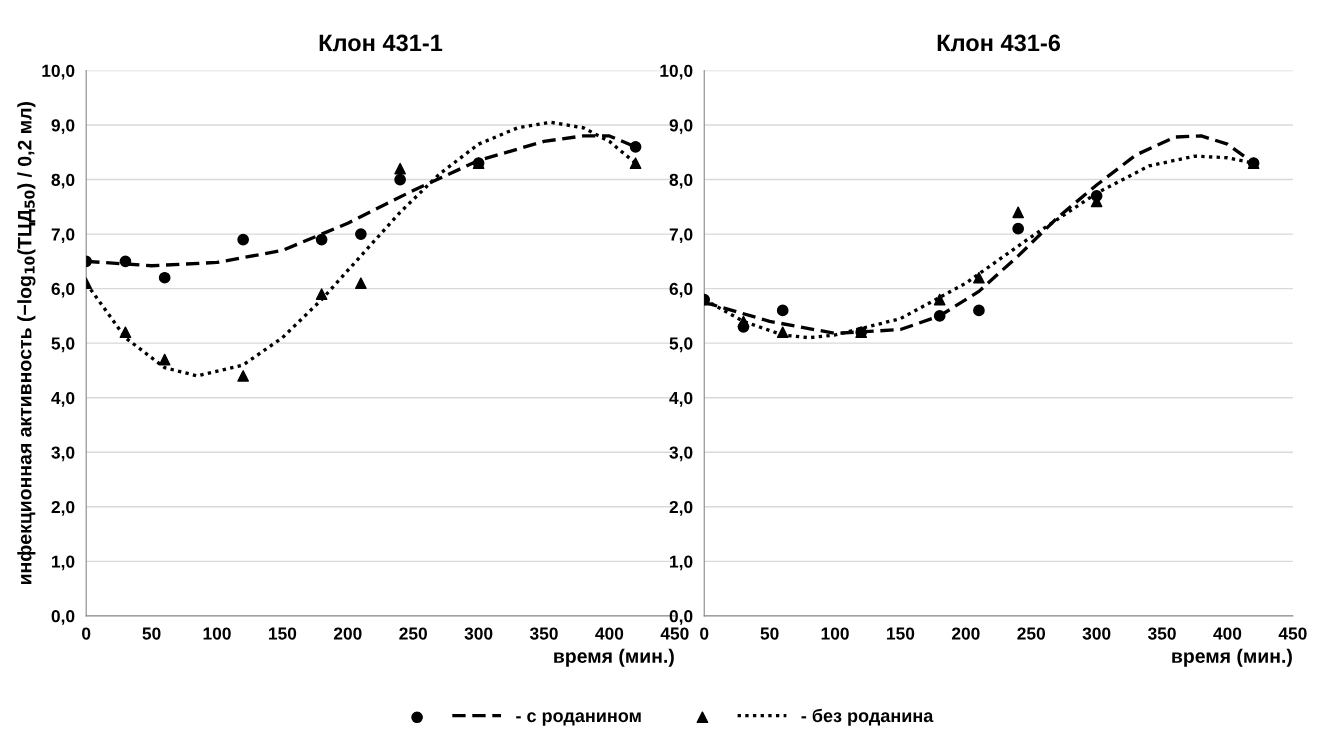 The image size is (1326, 742). Describe the element at coordinates (999, 43) in the screenshot. I see `chart-title: Клон 431-6` at that location.